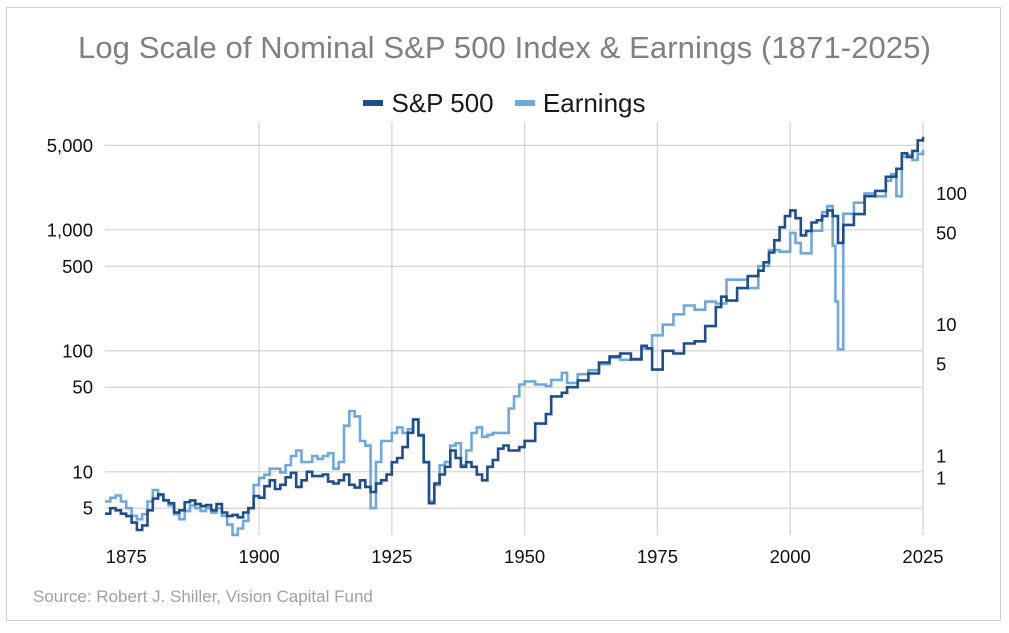 The width and height of the screenshot is (1009, 633). I want to click on y-tick-label: 500, so click(77, 266).